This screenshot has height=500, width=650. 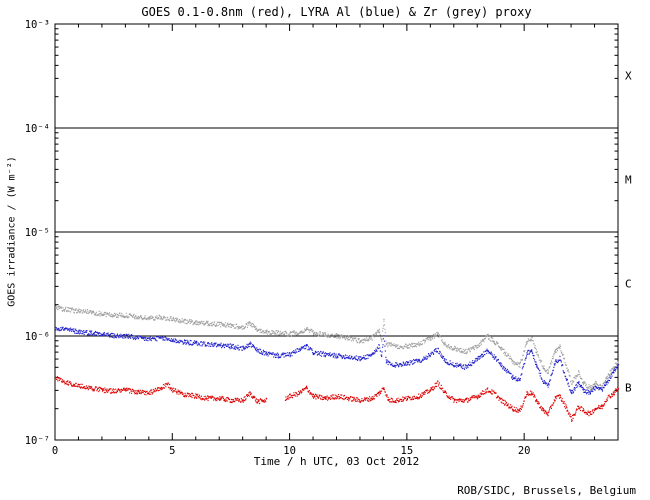 What do you see at coordinates (546, 490) in the screenshot?
I see `credit-text: ROB/SIDC, Brussels, Belgium` at bounding box center [546, 490].